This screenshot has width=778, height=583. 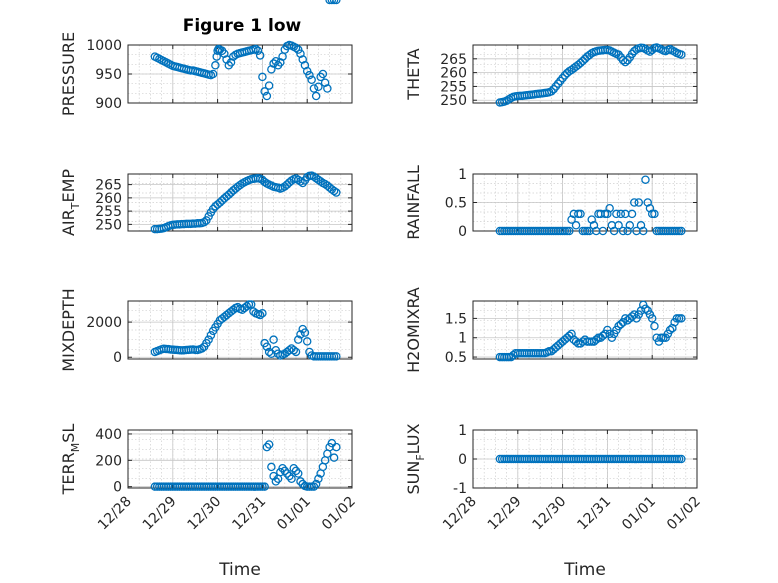 I want to click on y-axis-label: THETA, so click(x=413, y=74).